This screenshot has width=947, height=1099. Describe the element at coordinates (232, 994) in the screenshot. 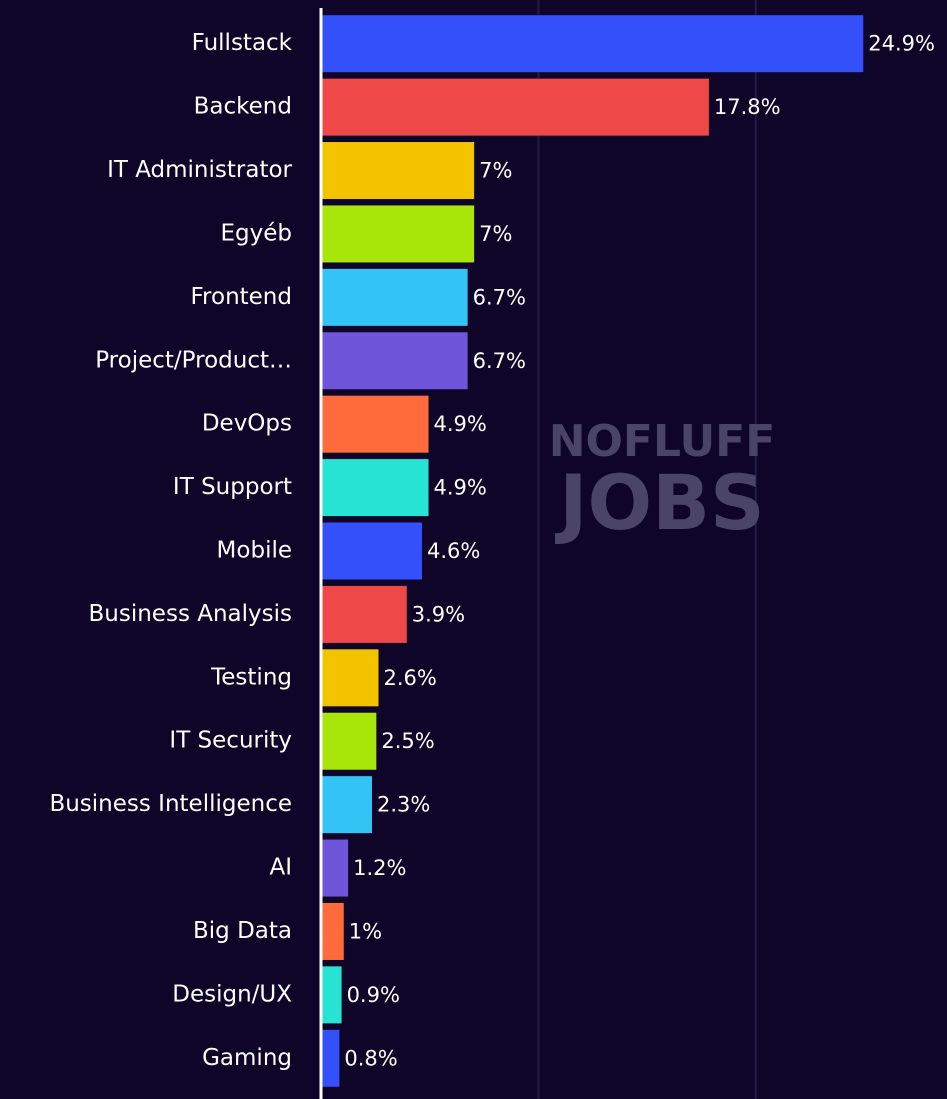

I see `category-label: Design/UX` at that location.